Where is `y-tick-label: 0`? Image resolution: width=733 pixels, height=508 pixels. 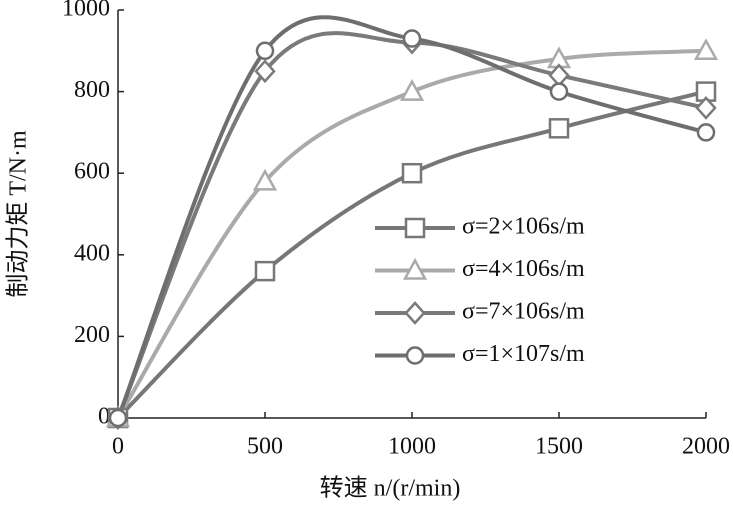 y-tick-label: 0 is located at coordinates (104, 417).